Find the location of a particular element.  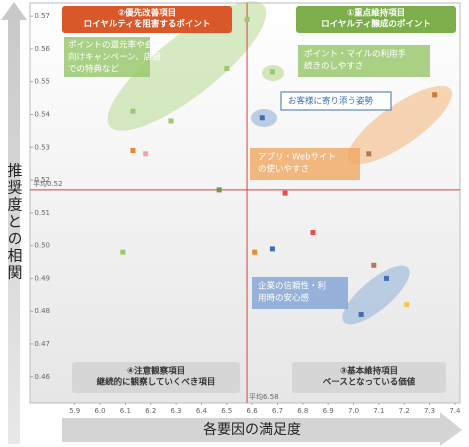

x-tick-label: 6.1 is located at coordinates (125, 411).